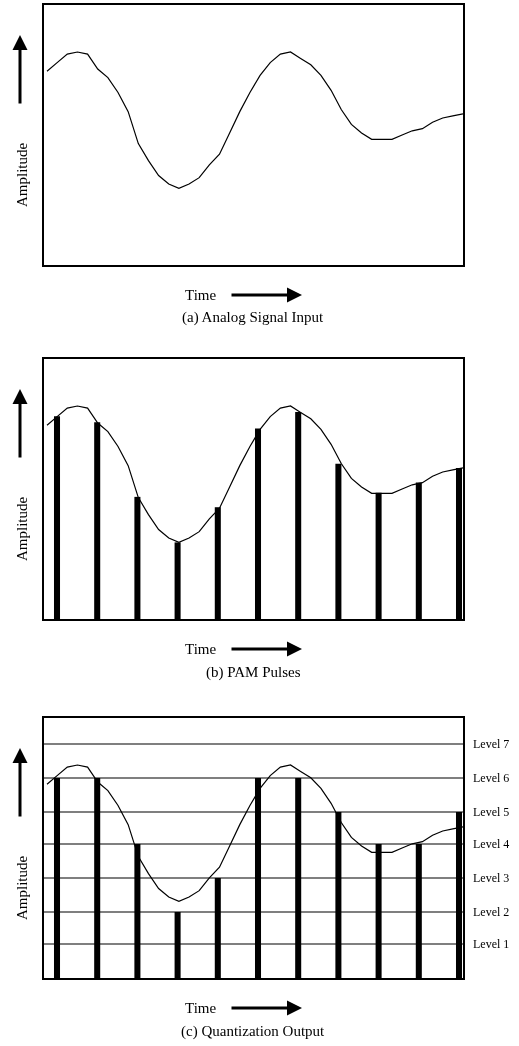 The image size is (519, 1046). Describe the element at coordinates (253, 317) in the screenshot. I see `text: (a) Analog Signal Input` at that location.